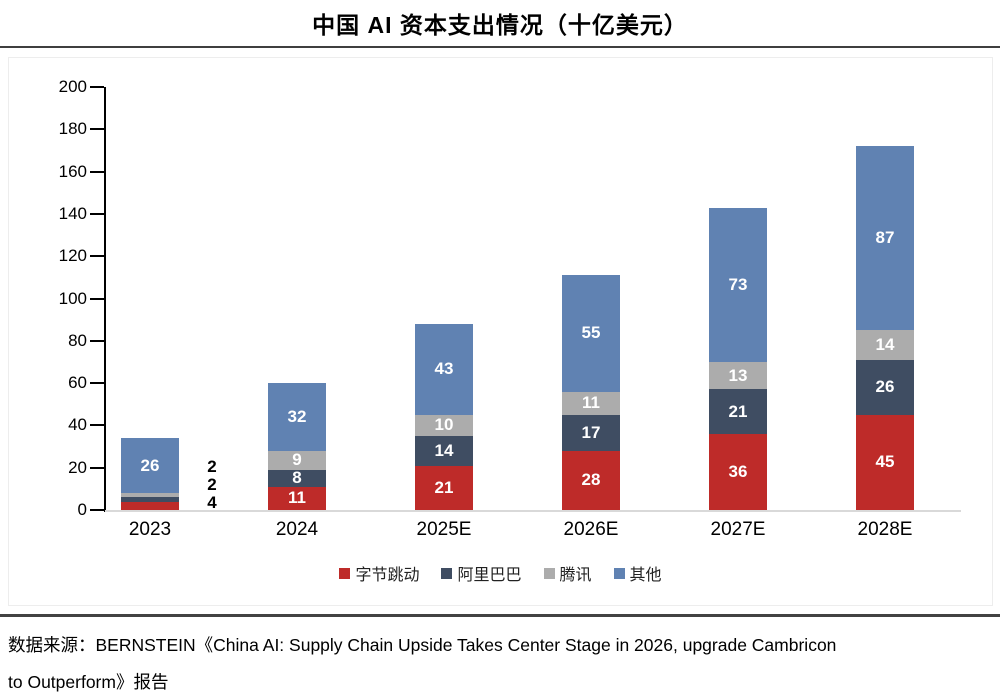  What do you see at coordinates (738, 529) in the screenshot?
I see `x-axis-label: 2027E` at bounding box center [738, 529].